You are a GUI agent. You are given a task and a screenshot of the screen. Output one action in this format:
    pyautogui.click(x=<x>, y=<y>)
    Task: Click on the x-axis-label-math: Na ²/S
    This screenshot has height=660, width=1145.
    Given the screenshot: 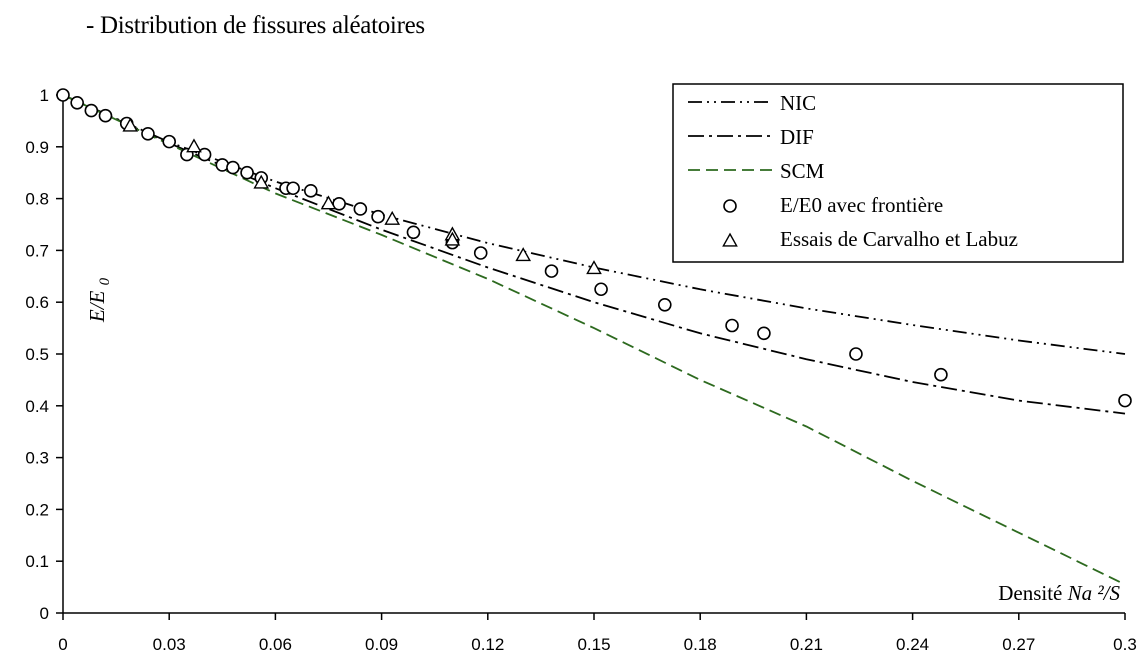 What is the action you would take?
    pyautogui.click(x=1094, y=593)
    